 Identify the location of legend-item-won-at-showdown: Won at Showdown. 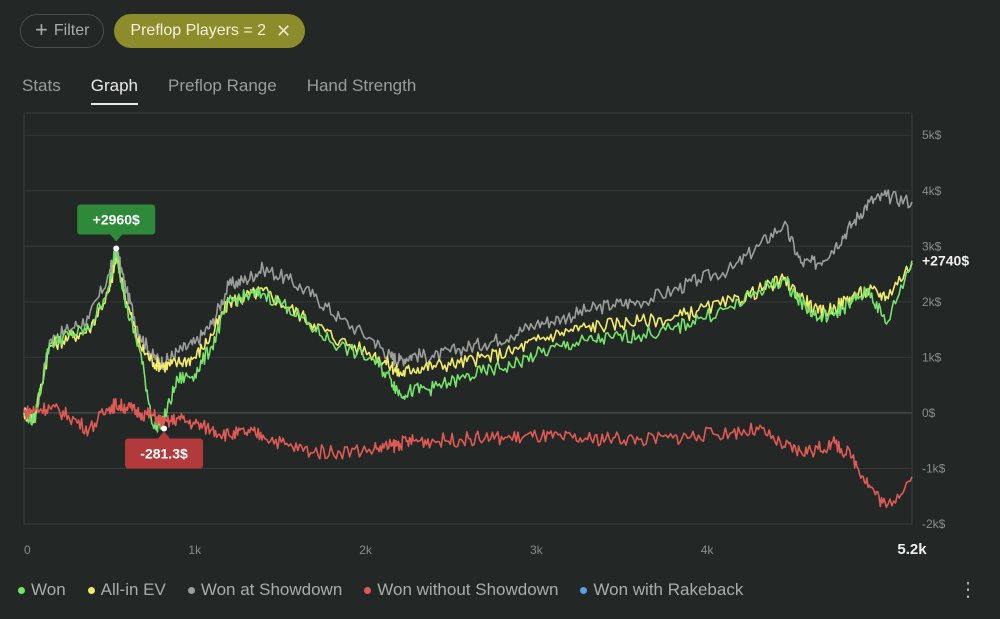
(265, 590).